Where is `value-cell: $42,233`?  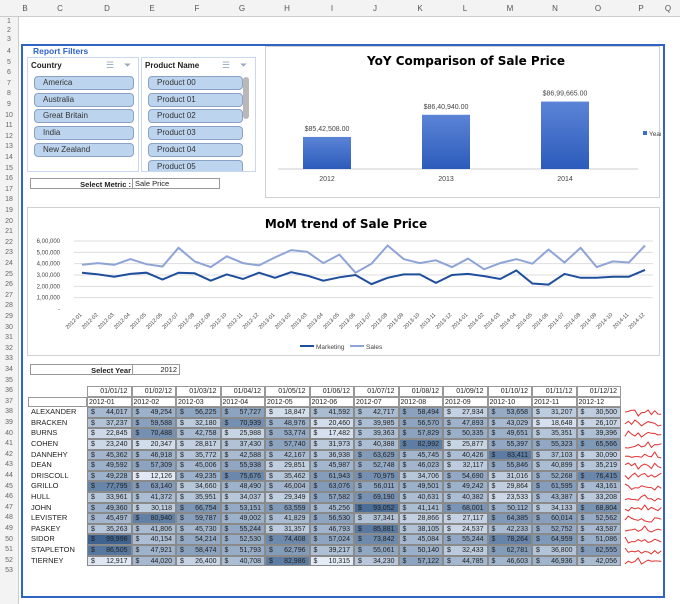
value-cell: $42,233 is located at coordinates (509, 529).